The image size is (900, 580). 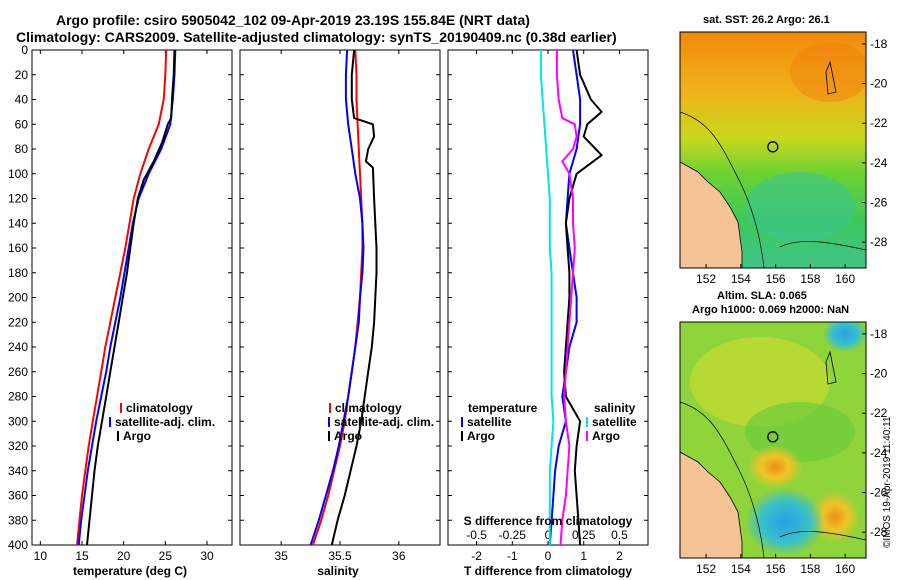 I want to click on salinity-xlabel: salinity, so click(x=338, y=571).